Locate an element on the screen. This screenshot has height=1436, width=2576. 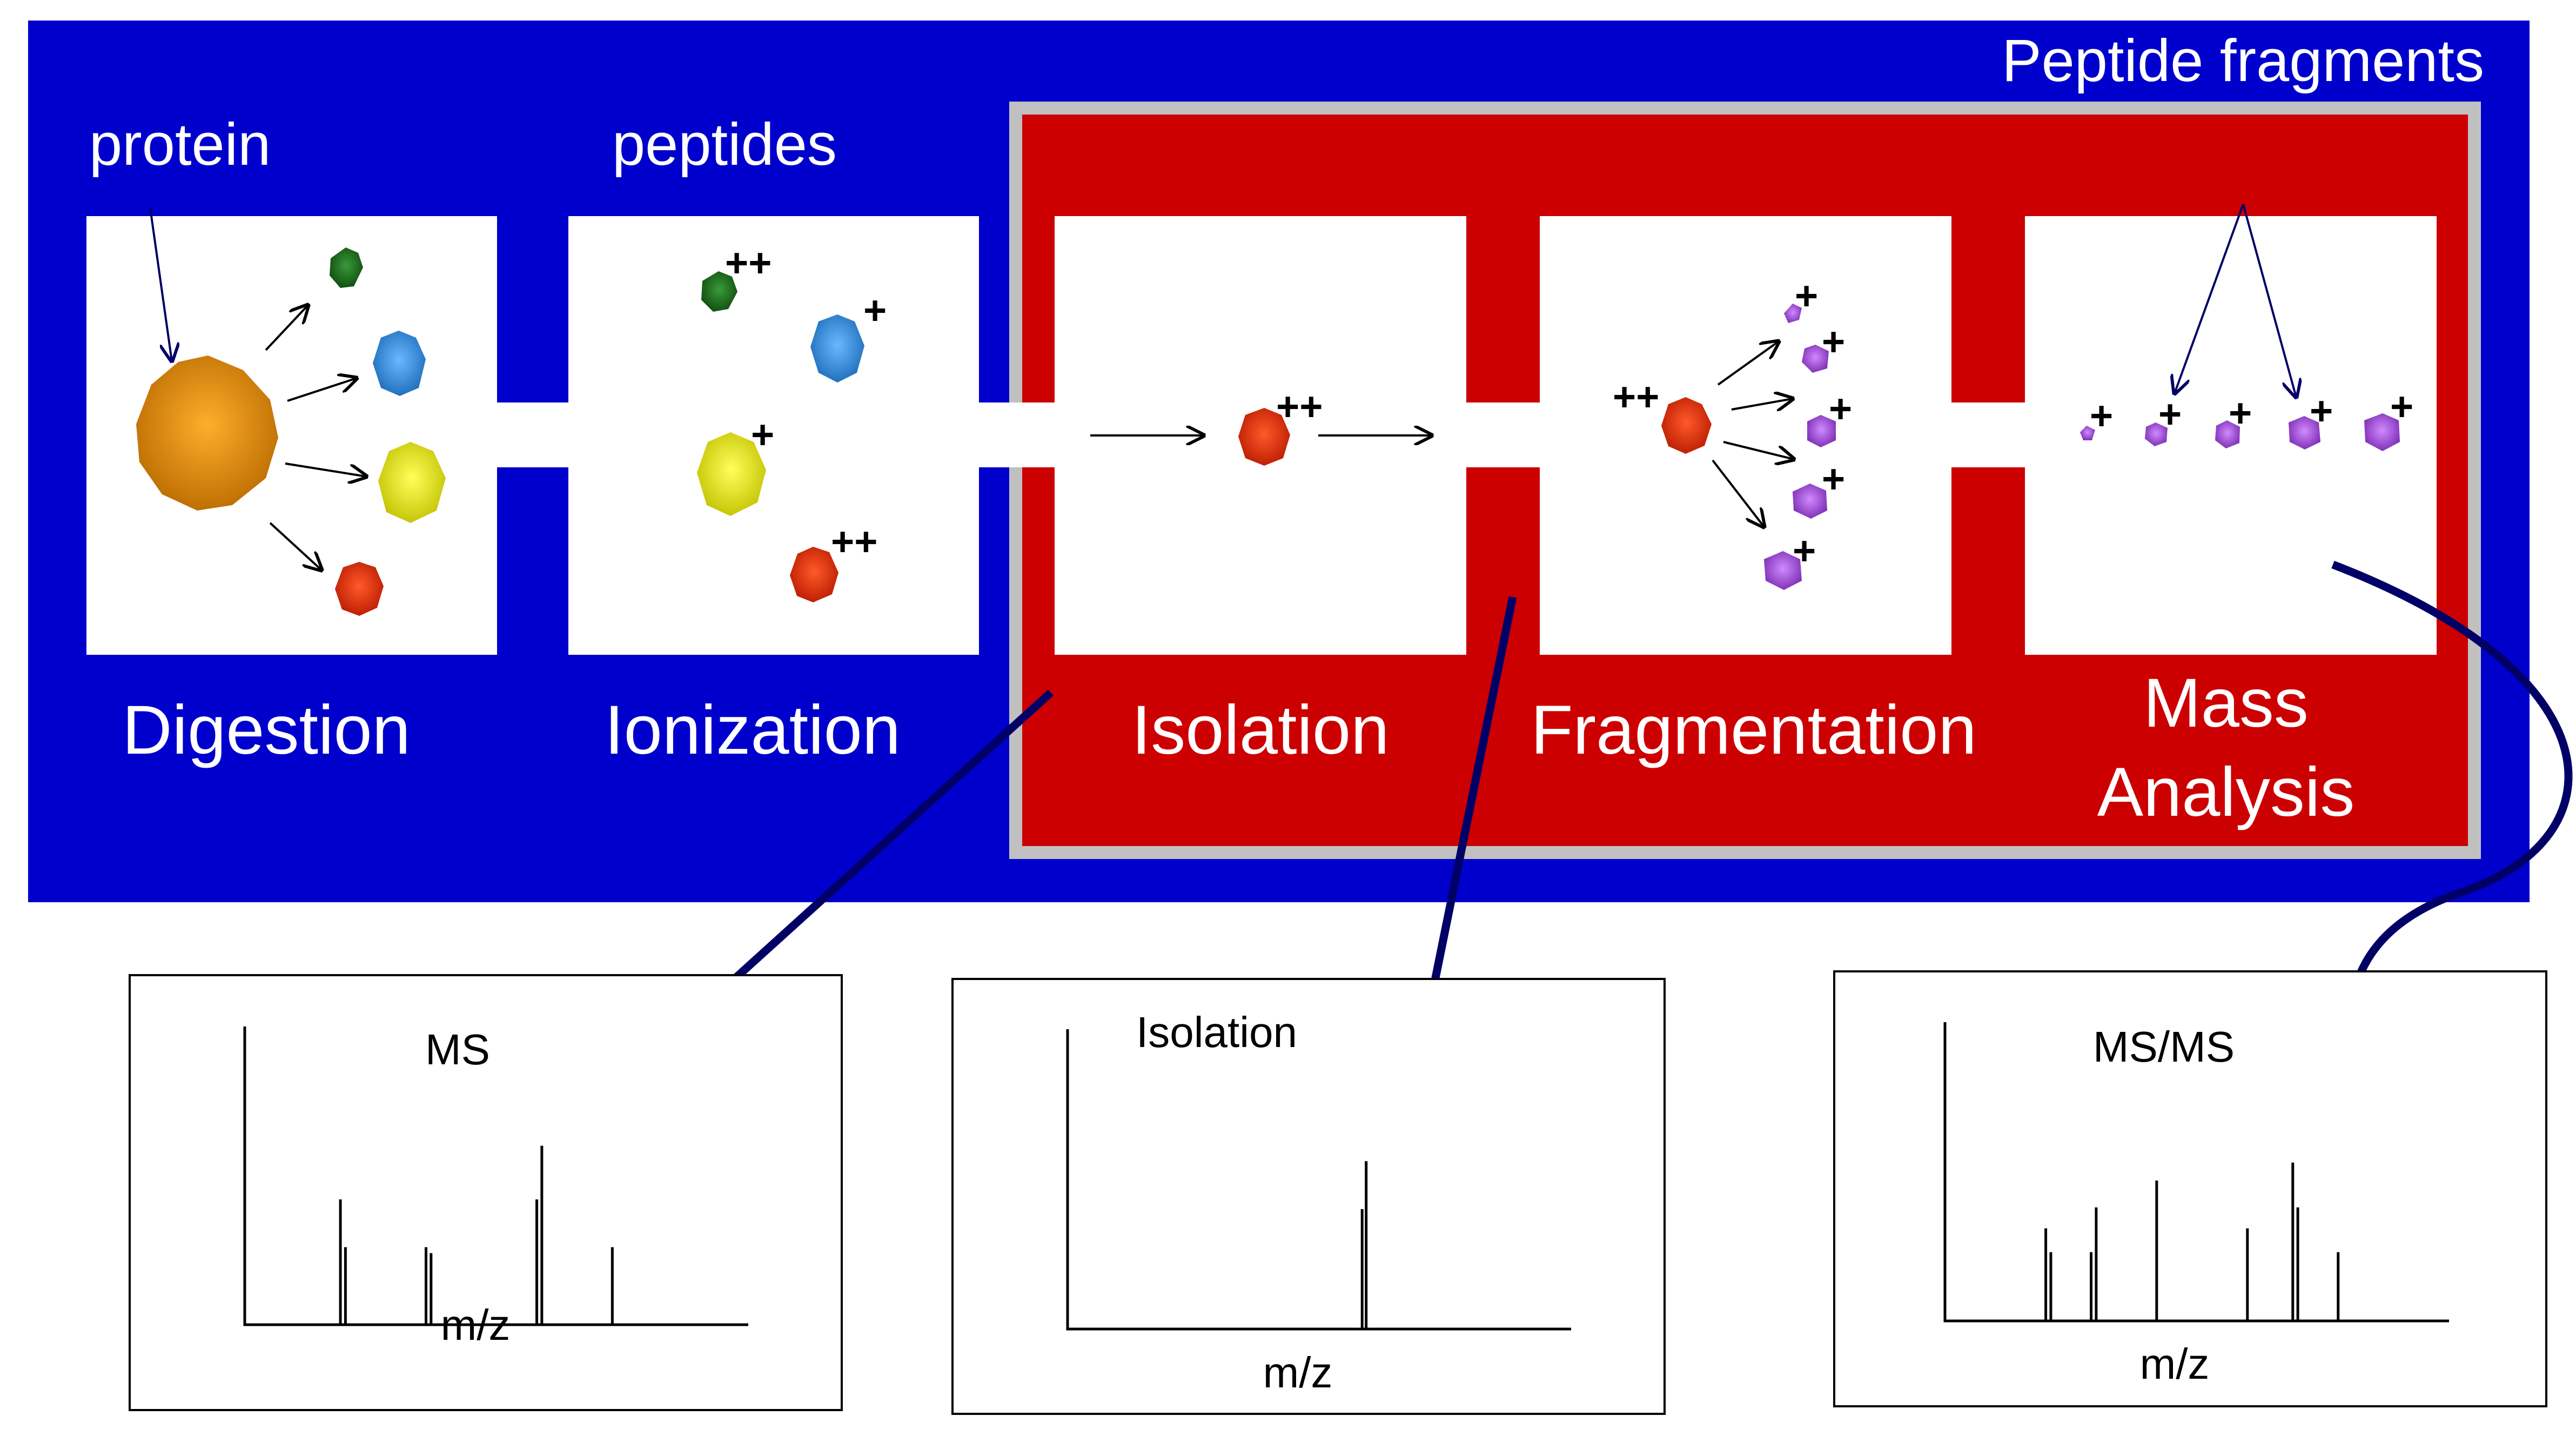
isolation-spectrum-panel: Isolation m/z is located at coordinates (1309, 1196).